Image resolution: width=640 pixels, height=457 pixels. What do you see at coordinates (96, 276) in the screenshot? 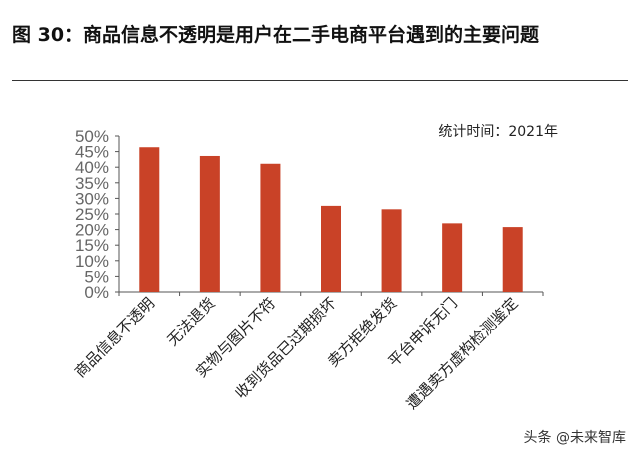
I see `y-tick-label: 5%` at bounding box center [96, 276].